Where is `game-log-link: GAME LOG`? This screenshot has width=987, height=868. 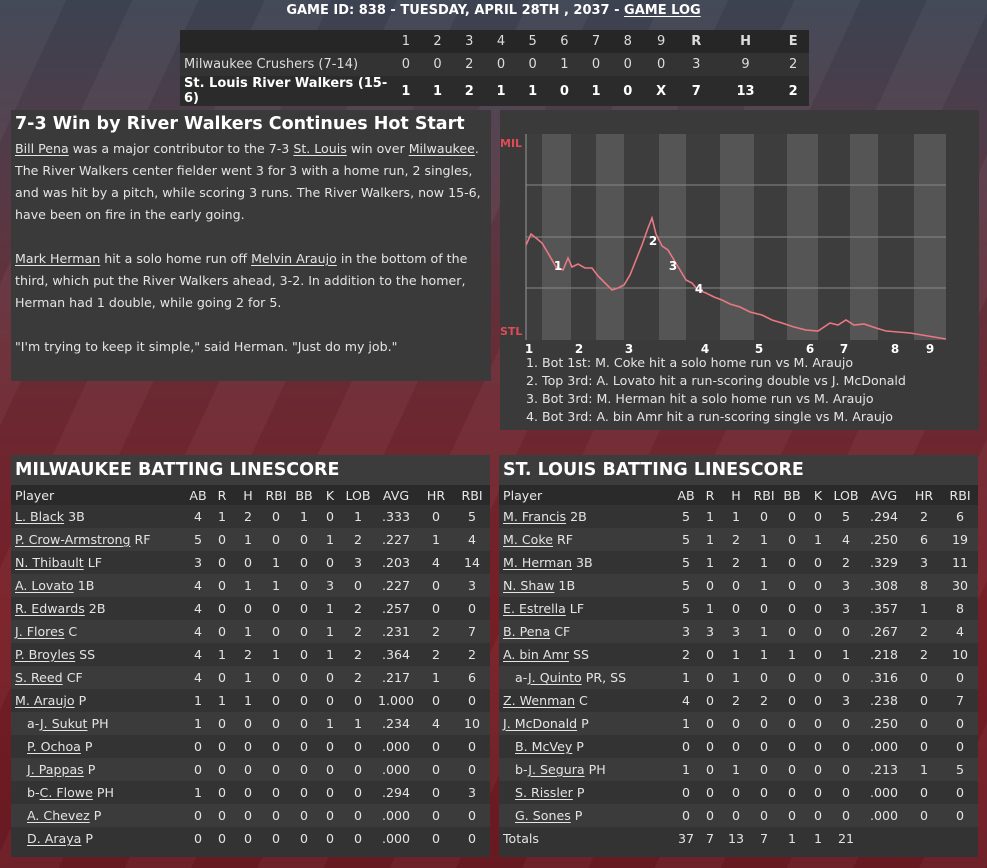 game-log-link: GAME LOG is located at coordinates (662, 10).